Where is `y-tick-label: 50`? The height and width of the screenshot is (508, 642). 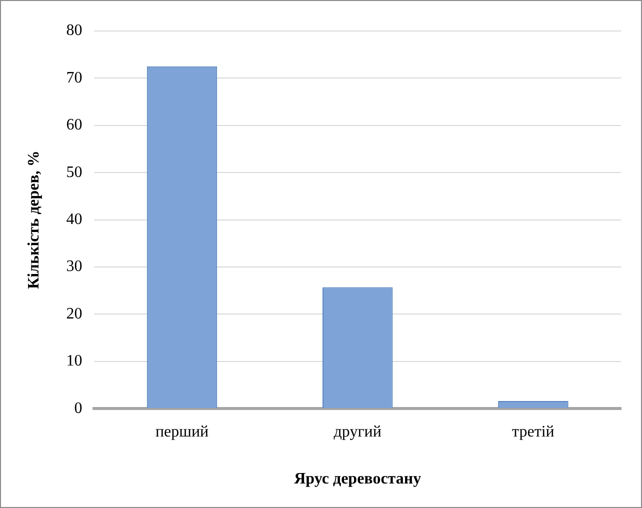 y-tick-label: 50 is located at coordinates (74, 172).